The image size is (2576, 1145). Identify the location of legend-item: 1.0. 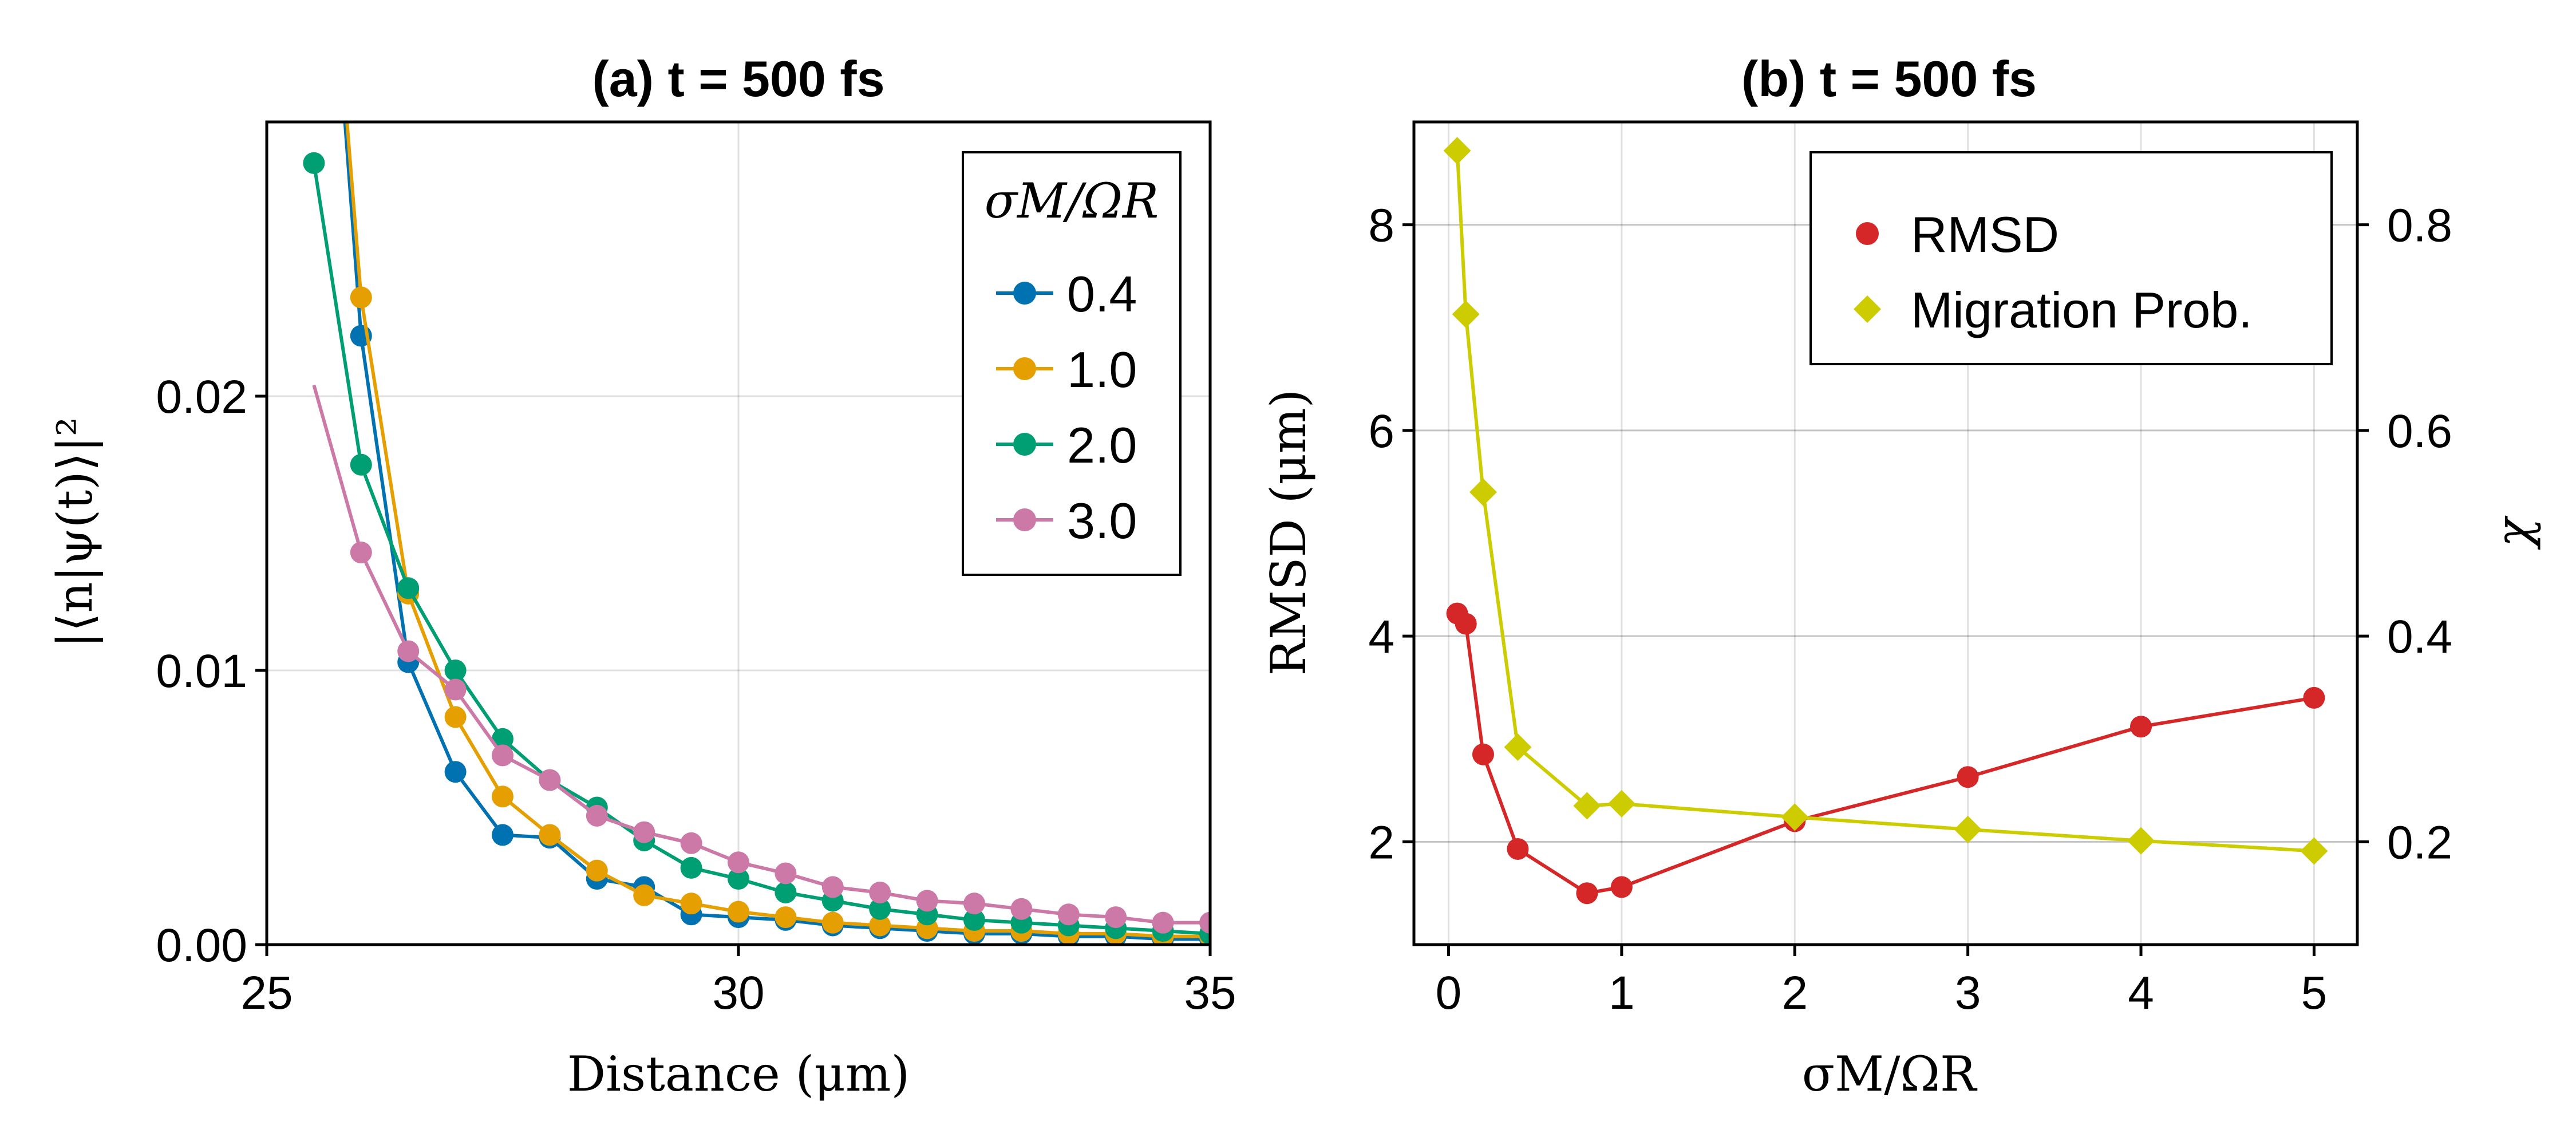
(1066, 369).